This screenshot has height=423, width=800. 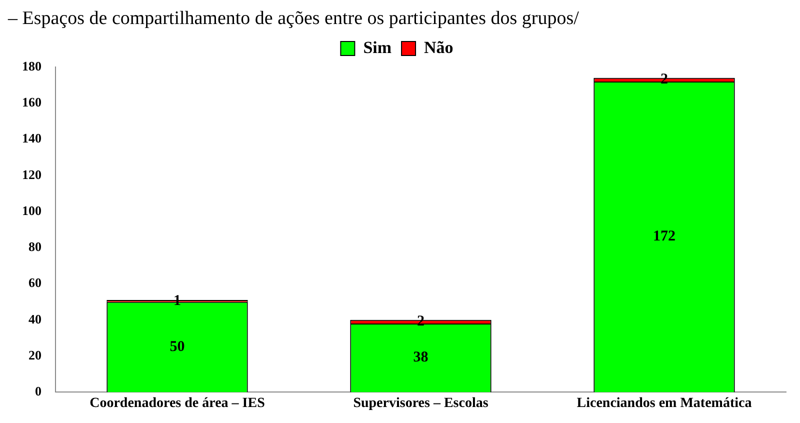 I want to click on legend-label: Sim, so click(x=377, y=47).